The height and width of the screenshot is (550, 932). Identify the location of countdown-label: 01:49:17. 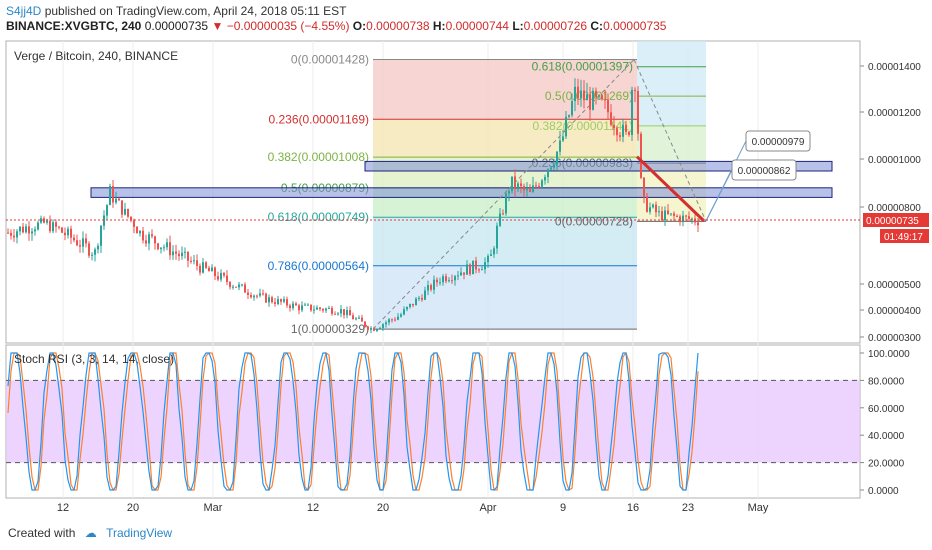
(903, 237).